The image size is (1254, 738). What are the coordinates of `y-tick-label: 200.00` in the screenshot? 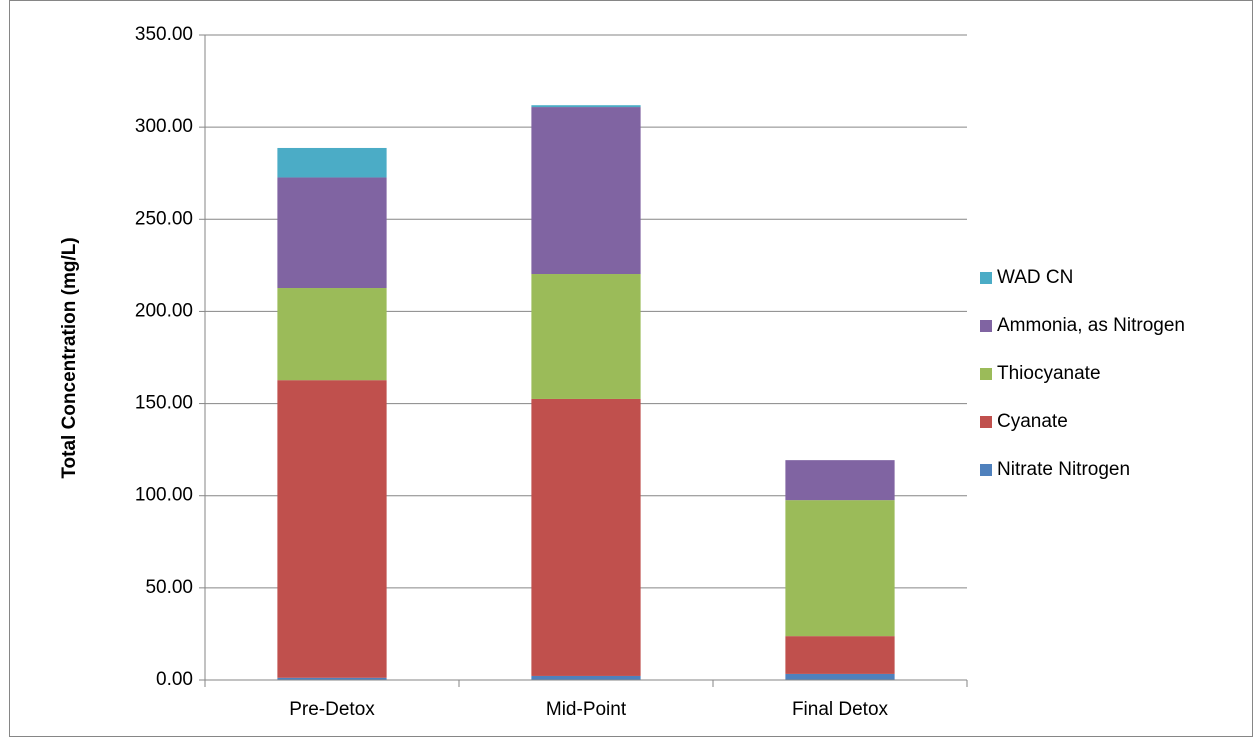 It's located at (164, 310).